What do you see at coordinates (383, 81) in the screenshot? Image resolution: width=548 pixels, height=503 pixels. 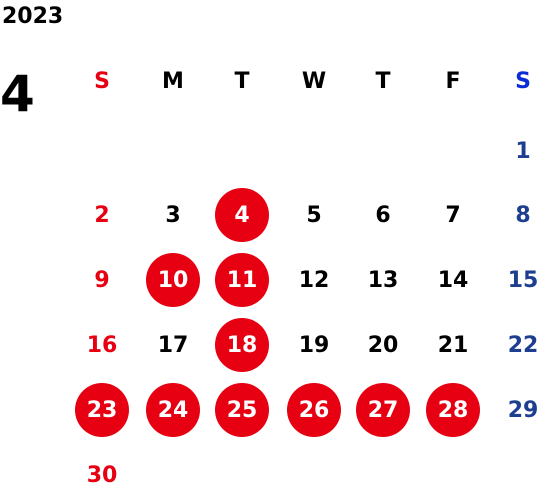 I see `weekday-header-thursday: T` at bounding box center [383, 81].